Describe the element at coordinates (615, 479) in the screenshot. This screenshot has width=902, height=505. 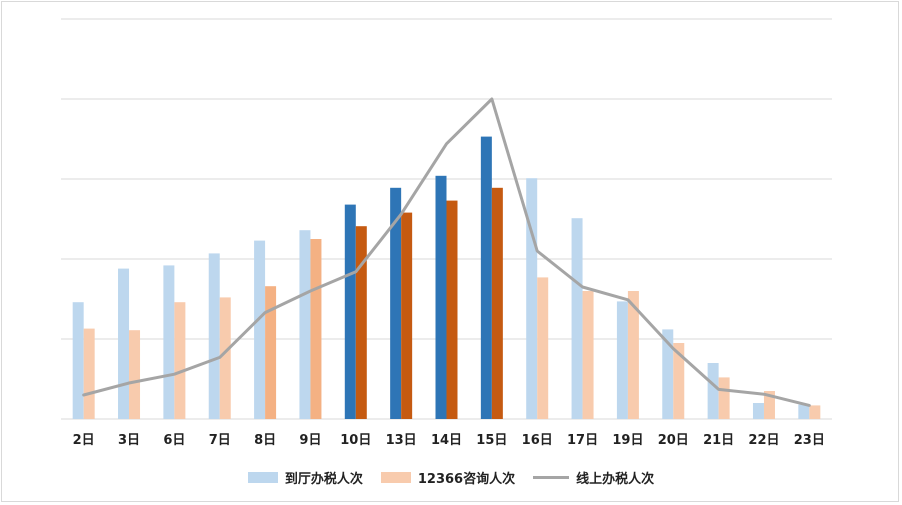
I see `legend-label-online: 线上办税人次` at that location.